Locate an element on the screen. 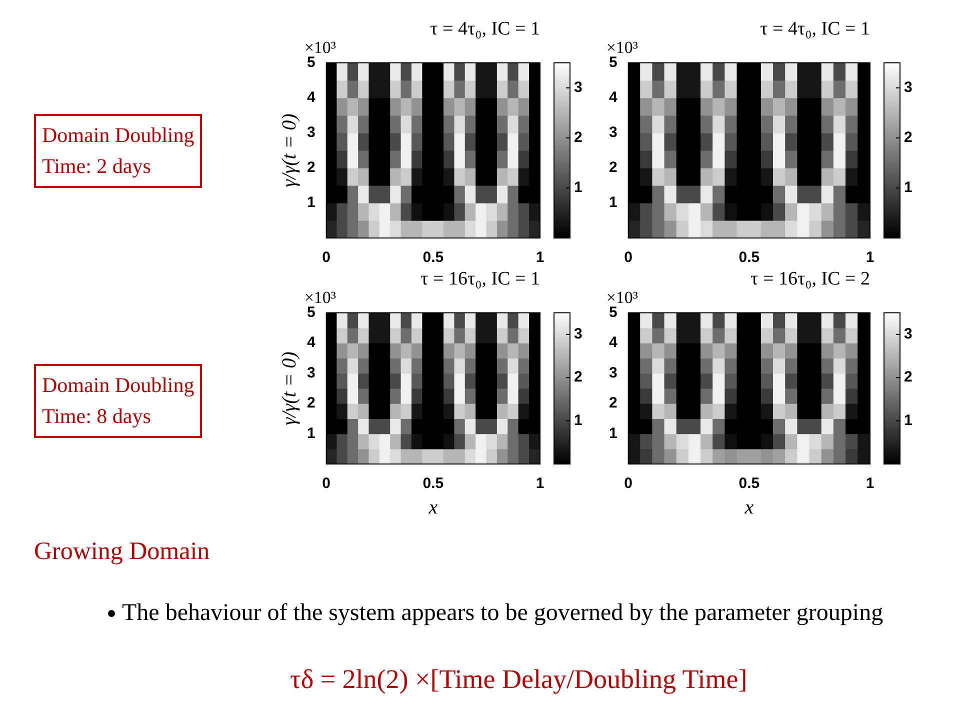  text: Domain Doubling Time: 2 days is located at coordinates (118, 151).